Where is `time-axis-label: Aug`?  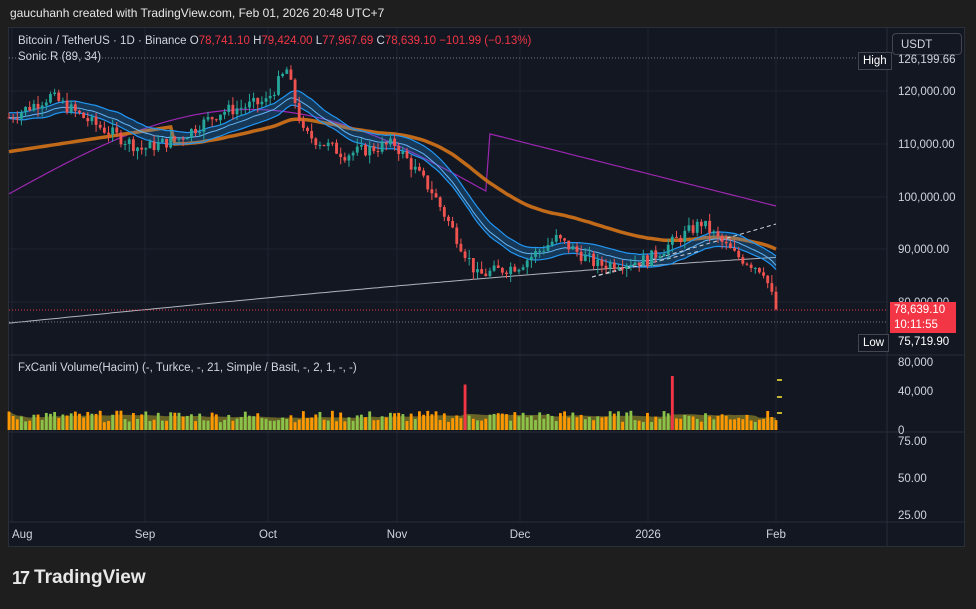 time-axis-label: Aug is located at coordinates (22, 535).